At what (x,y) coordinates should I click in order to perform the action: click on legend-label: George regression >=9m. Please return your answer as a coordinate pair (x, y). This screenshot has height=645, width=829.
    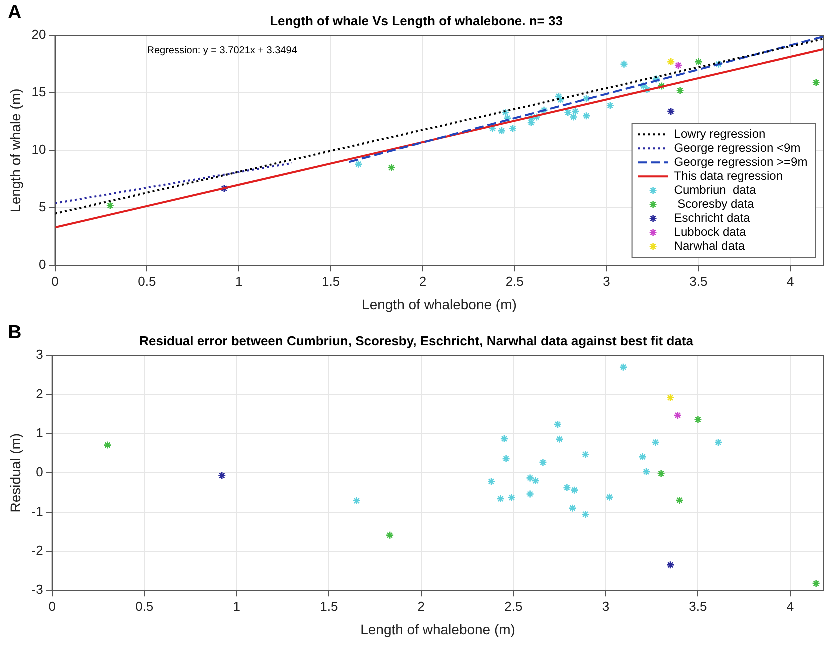
    Looking at the image, I should click on (741, 161).